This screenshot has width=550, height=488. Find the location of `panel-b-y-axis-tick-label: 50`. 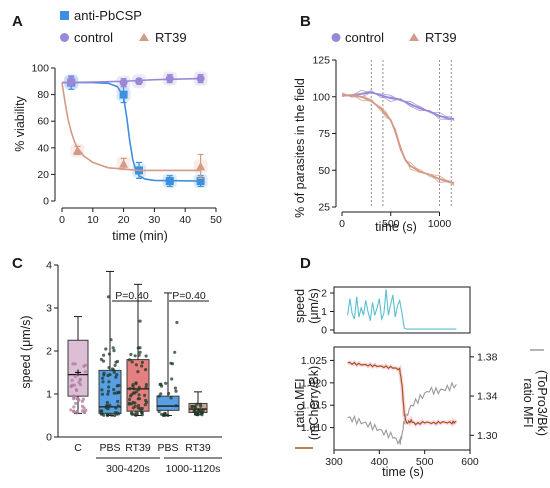

panel-b-y-axis-tick-label: 50 is located at coordinates (324, 171).